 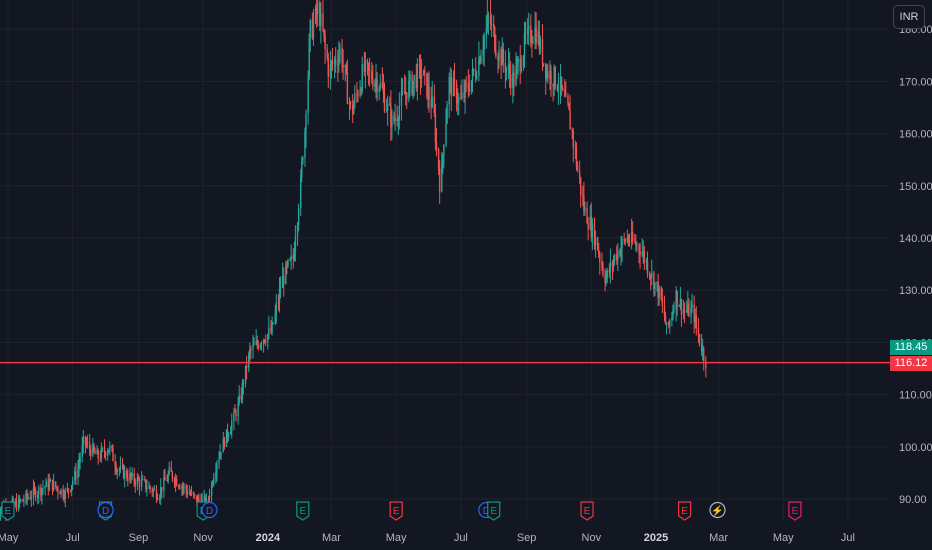 I want to click on split-event-marker: ⚡, so click(x=717, y=510).